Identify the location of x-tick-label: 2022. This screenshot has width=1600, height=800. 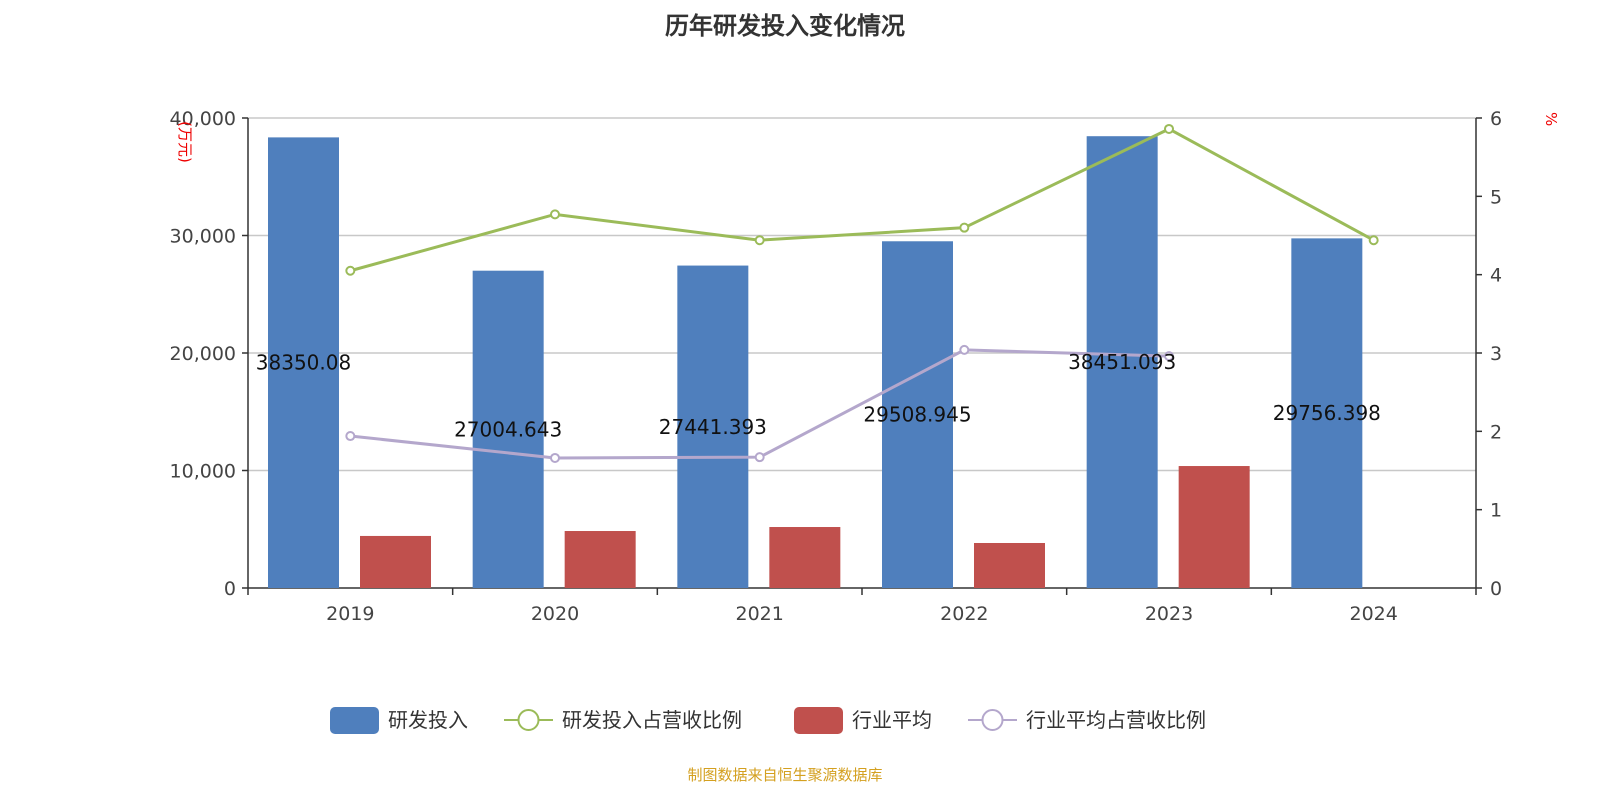
(964, 614).